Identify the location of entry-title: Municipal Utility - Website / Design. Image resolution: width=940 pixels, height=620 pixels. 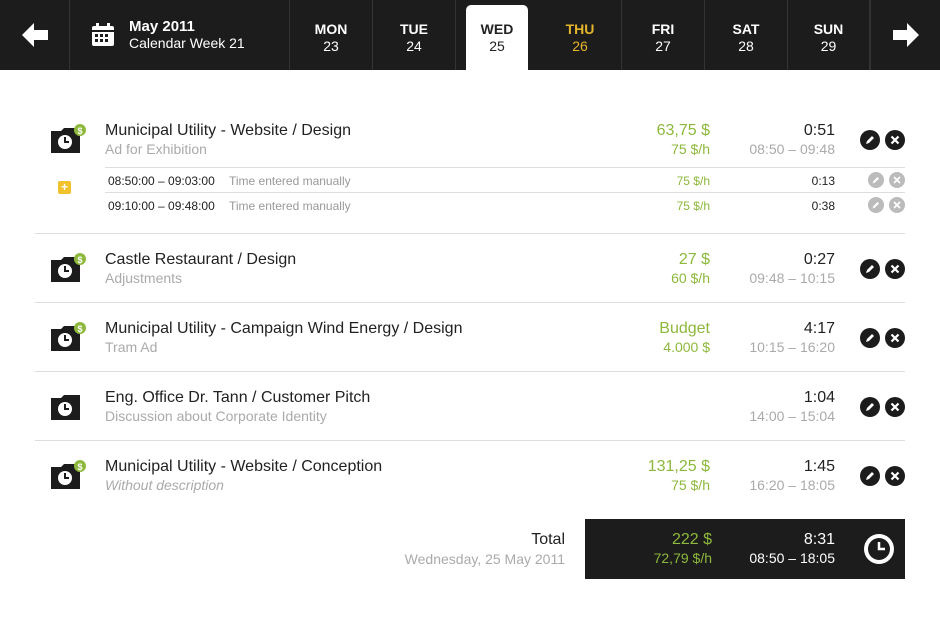
(228, 130).